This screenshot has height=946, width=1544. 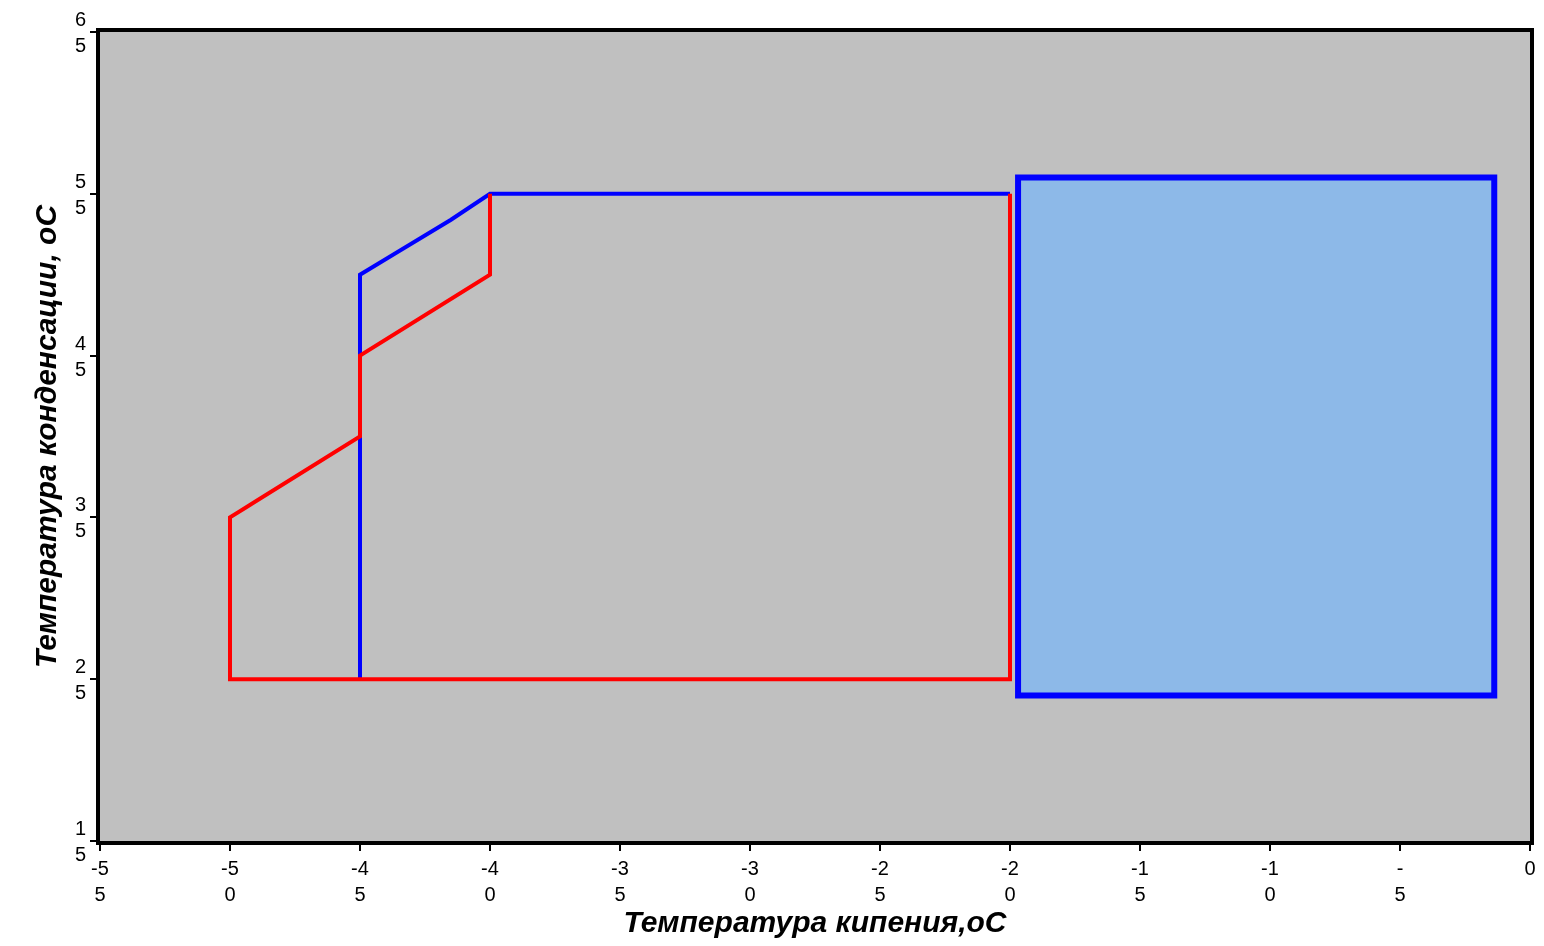 What do you see at coordinates (815, 921) in the screenshot?
I see `x-axis-title: Температура кипения,oC` at bounding box center [815, 921].